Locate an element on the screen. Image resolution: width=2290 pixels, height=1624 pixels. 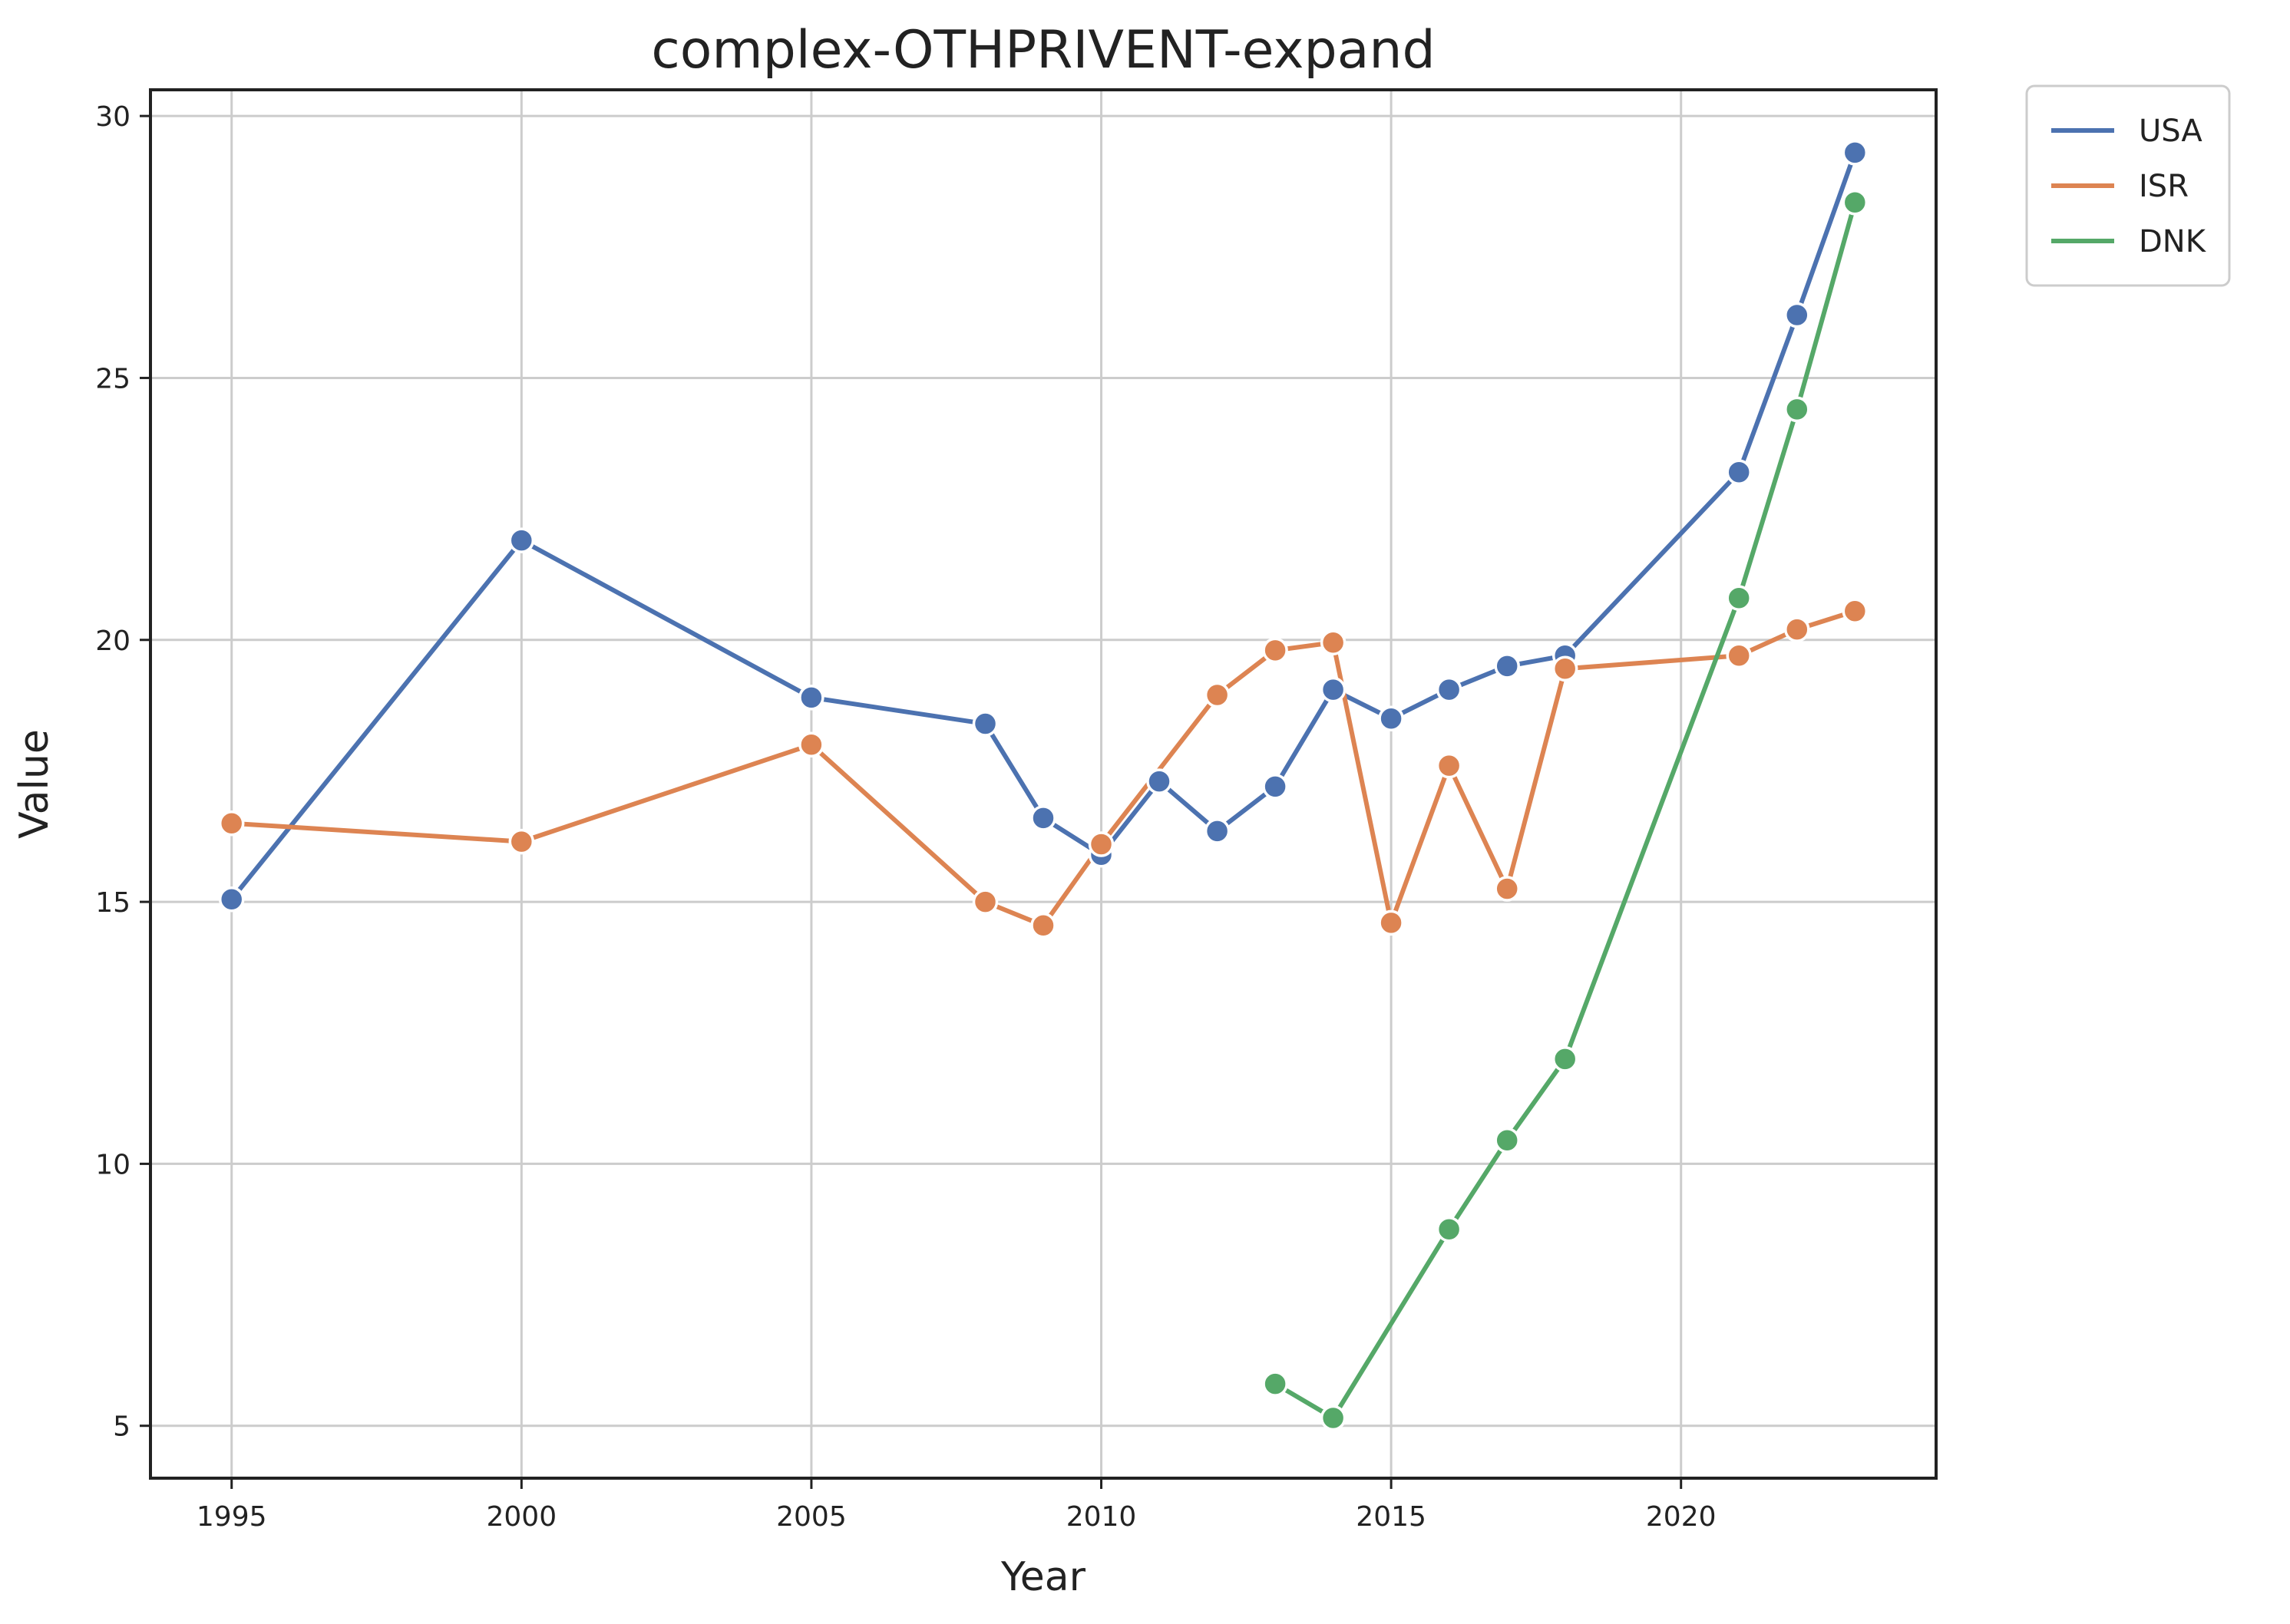
legend-items: USA ISR DNK is located at coordinates (2129, 186).